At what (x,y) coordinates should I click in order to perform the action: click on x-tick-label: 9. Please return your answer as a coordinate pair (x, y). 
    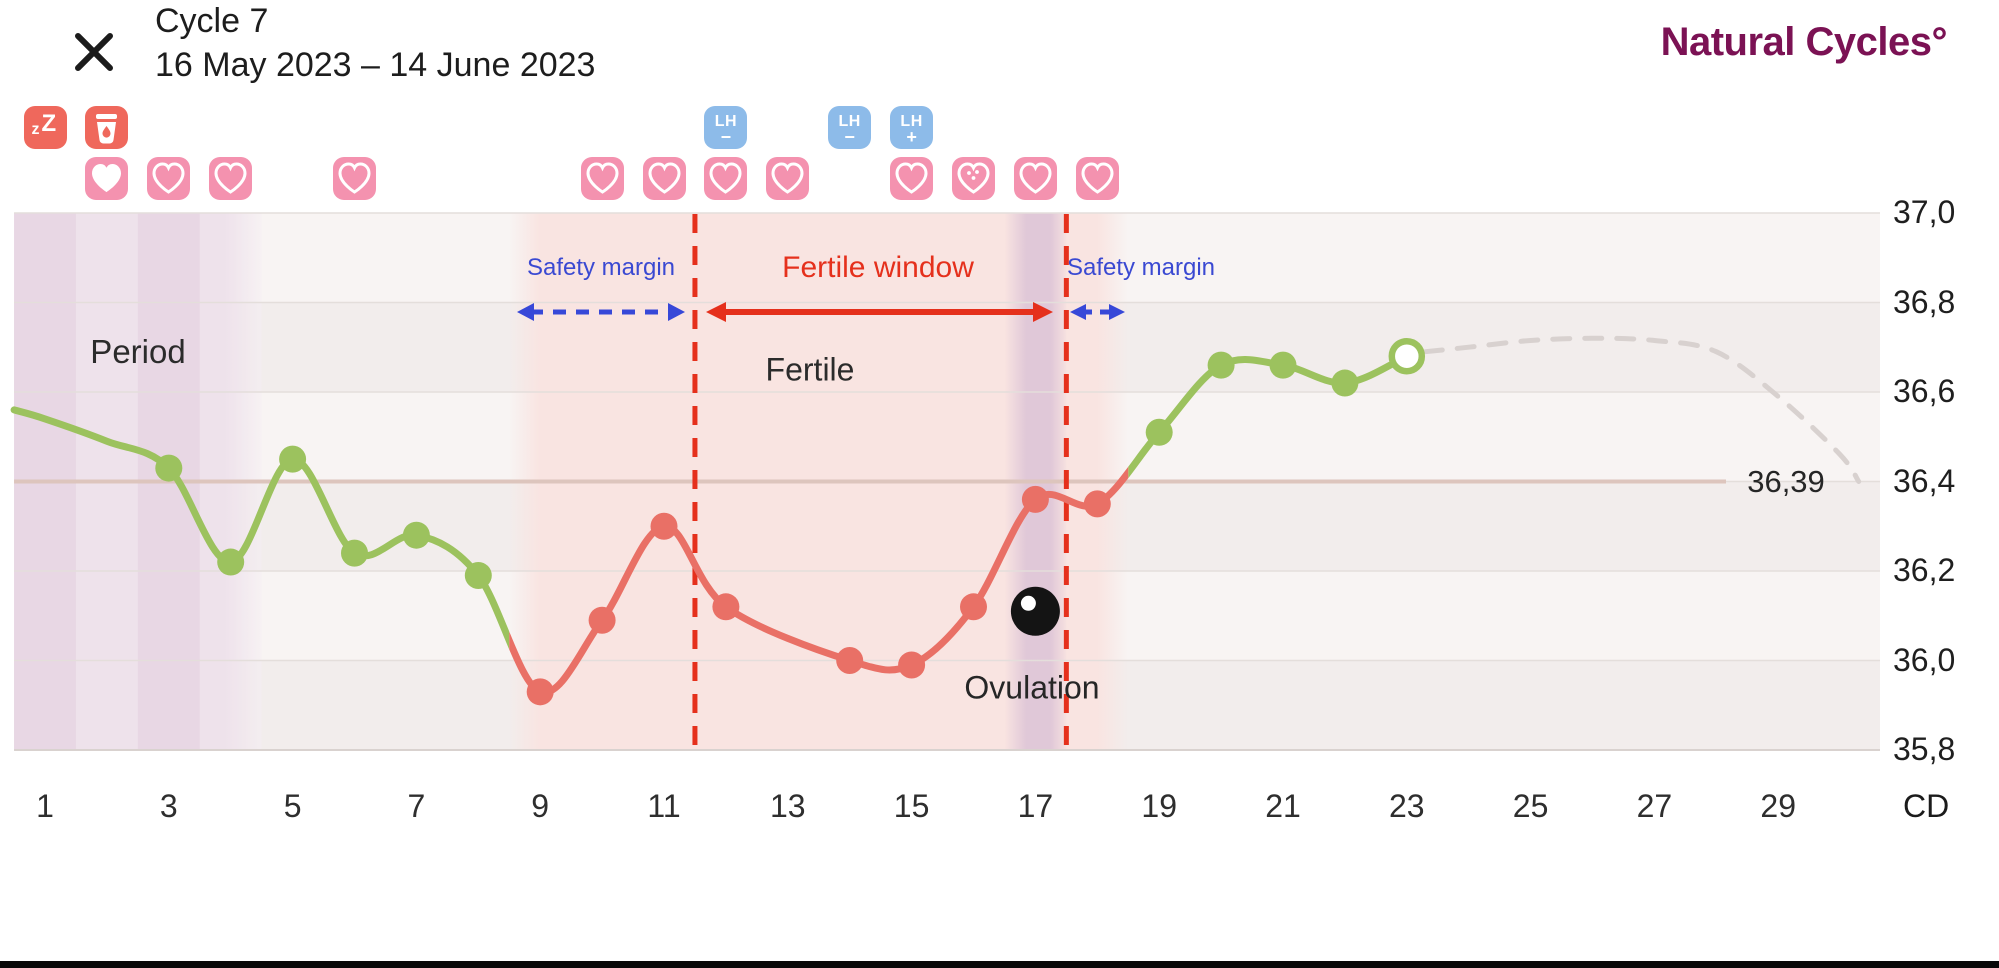
    Looking at the image, I should click on (540, 806).